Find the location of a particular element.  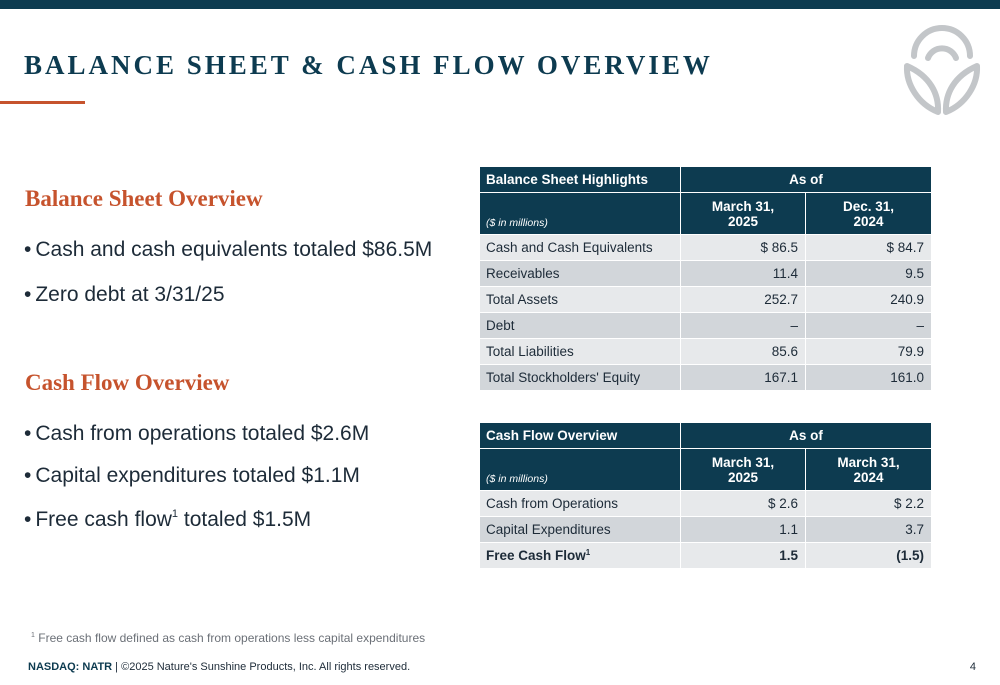

value-prior: $ 2.2 is located at coordinates (868, 503).